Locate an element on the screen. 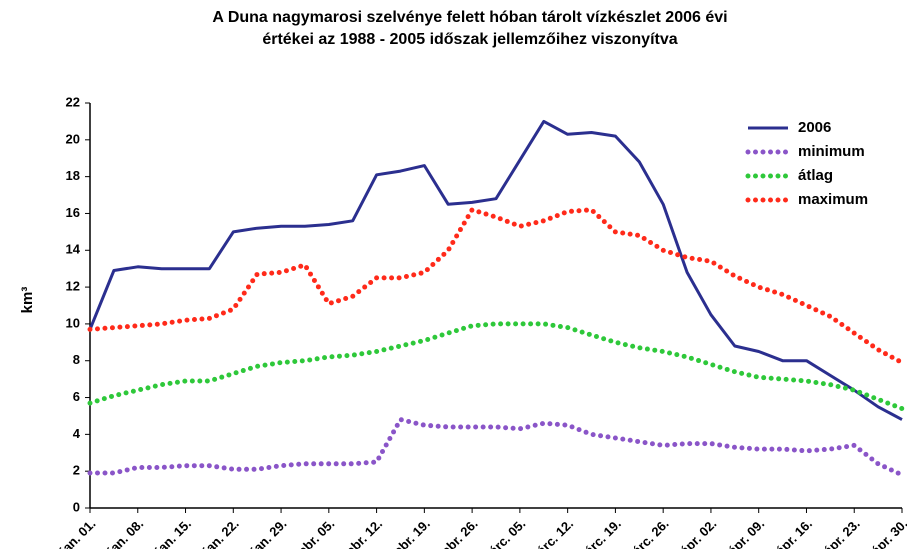  x-tick-label: ápr. 16. is located at coordinates (794, 532).